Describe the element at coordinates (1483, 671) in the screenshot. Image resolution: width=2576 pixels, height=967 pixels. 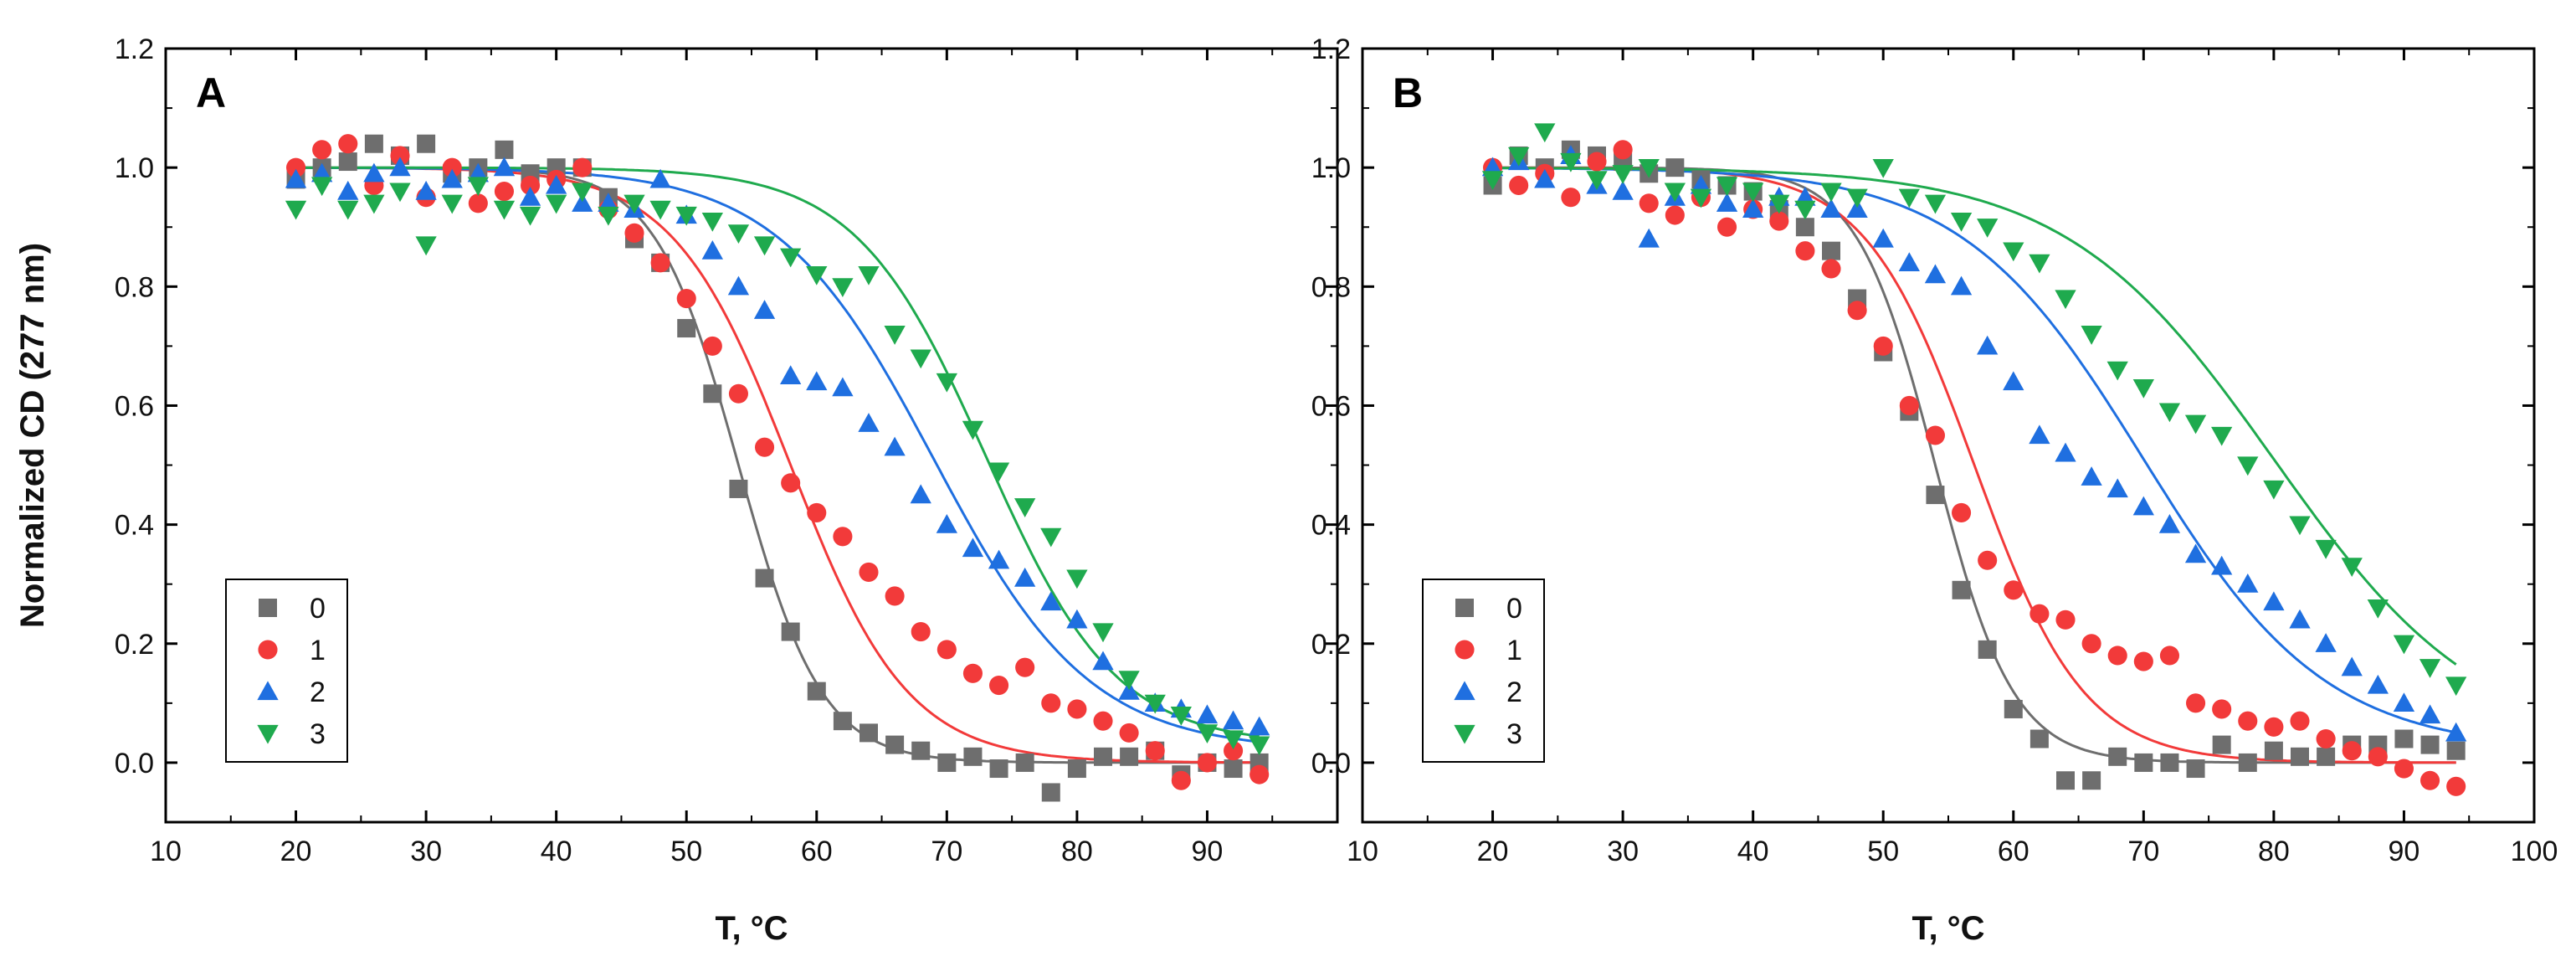
I see `legend: 0 1 2 3` at that location.